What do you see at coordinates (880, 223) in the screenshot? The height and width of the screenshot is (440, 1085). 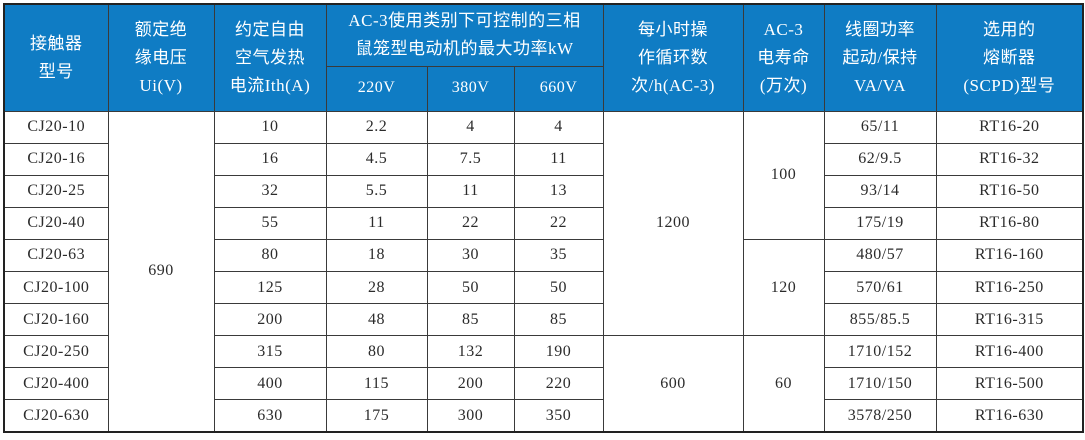 I see `table-cell: 175/19` at bounding box center [880, 223].